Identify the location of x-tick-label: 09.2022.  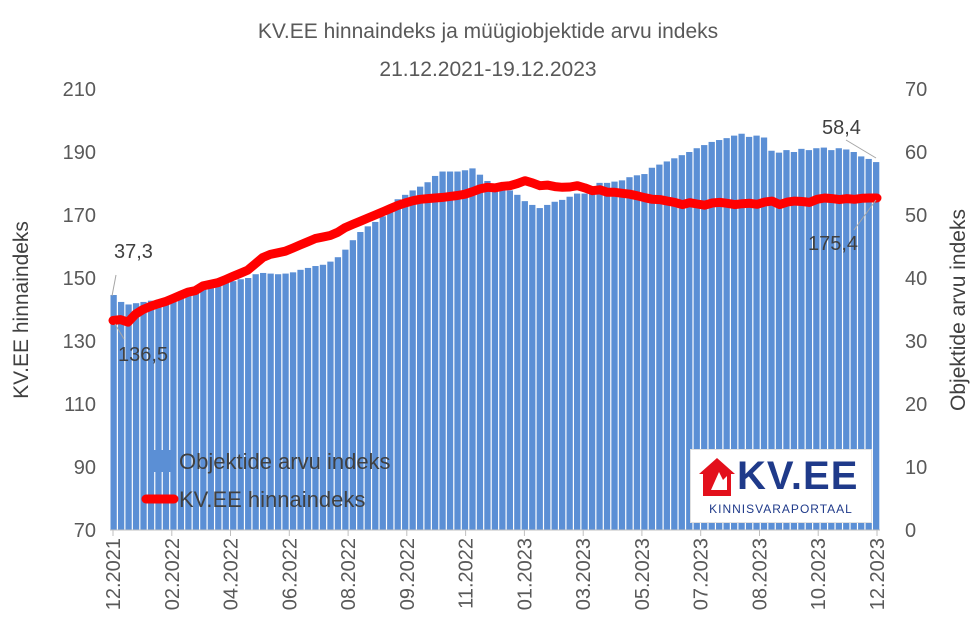
(408, 574).